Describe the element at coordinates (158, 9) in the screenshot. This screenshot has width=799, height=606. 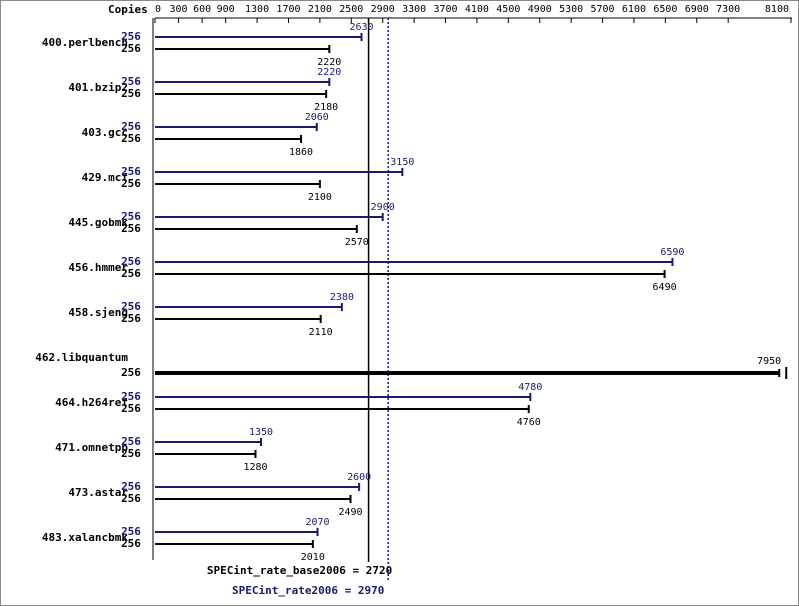
I see `x-tick-label: 0` at that location.